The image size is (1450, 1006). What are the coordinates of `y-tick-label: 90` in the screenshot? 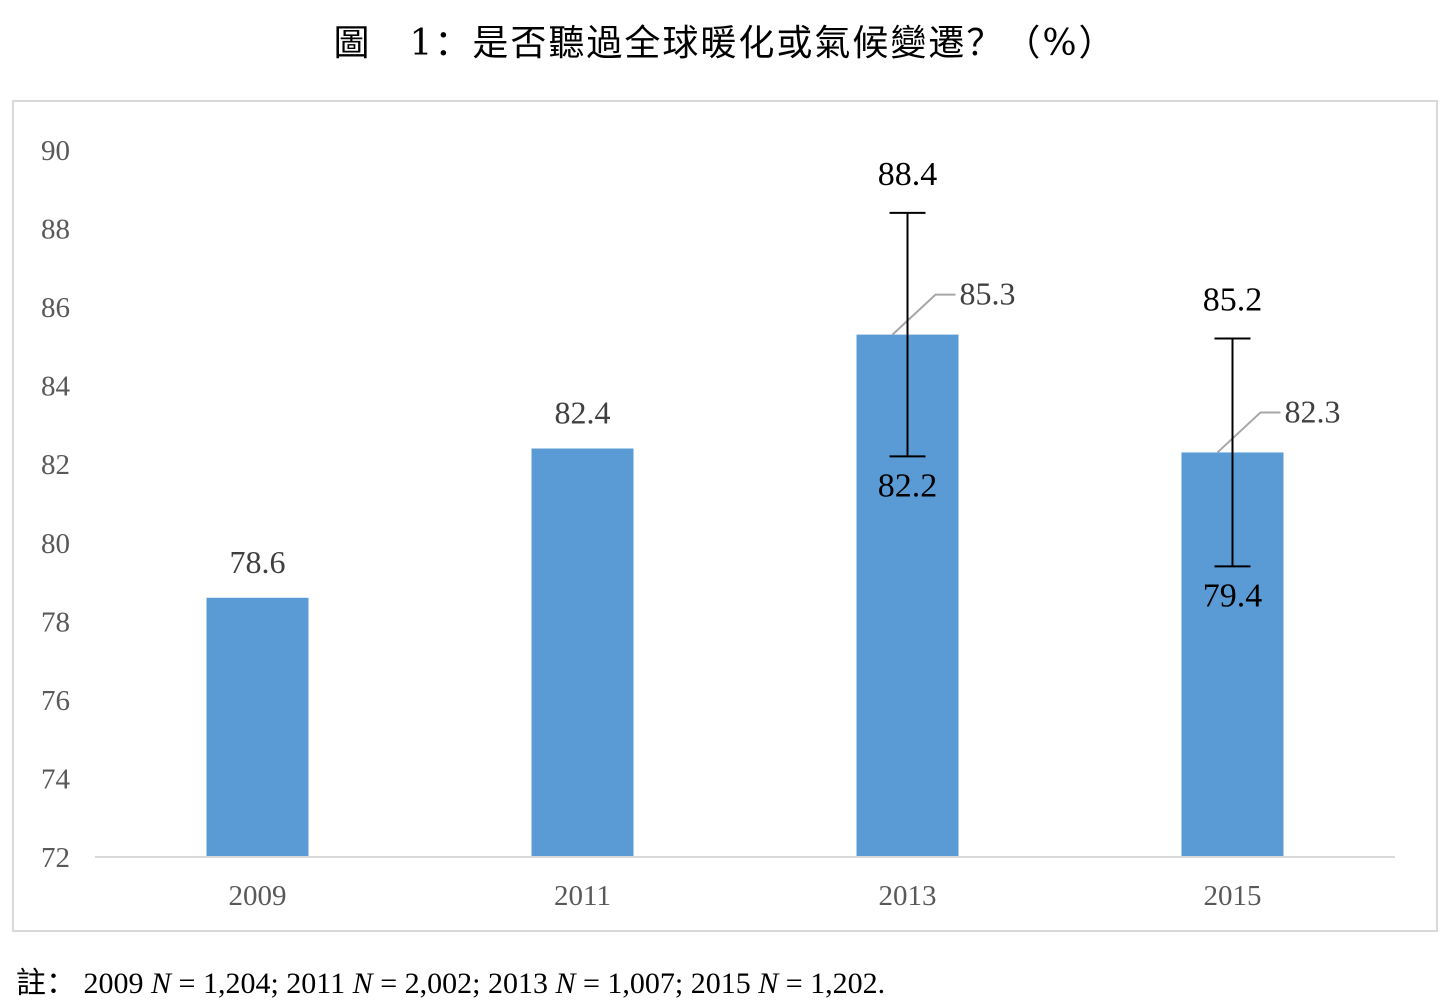 It's located at (55, 151).